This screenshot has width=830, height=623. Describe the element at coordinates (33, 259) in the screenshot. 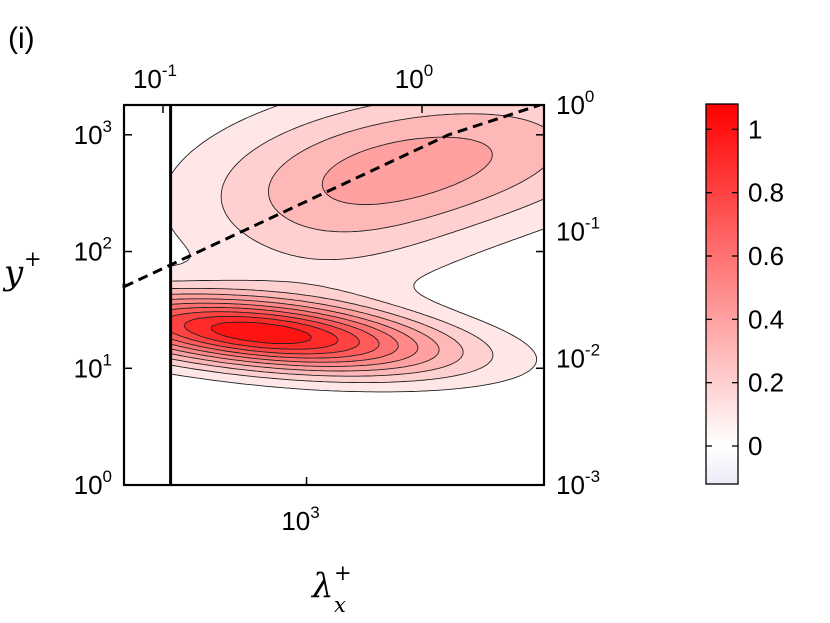

I see `y-axis-label-sup: +` at that location.